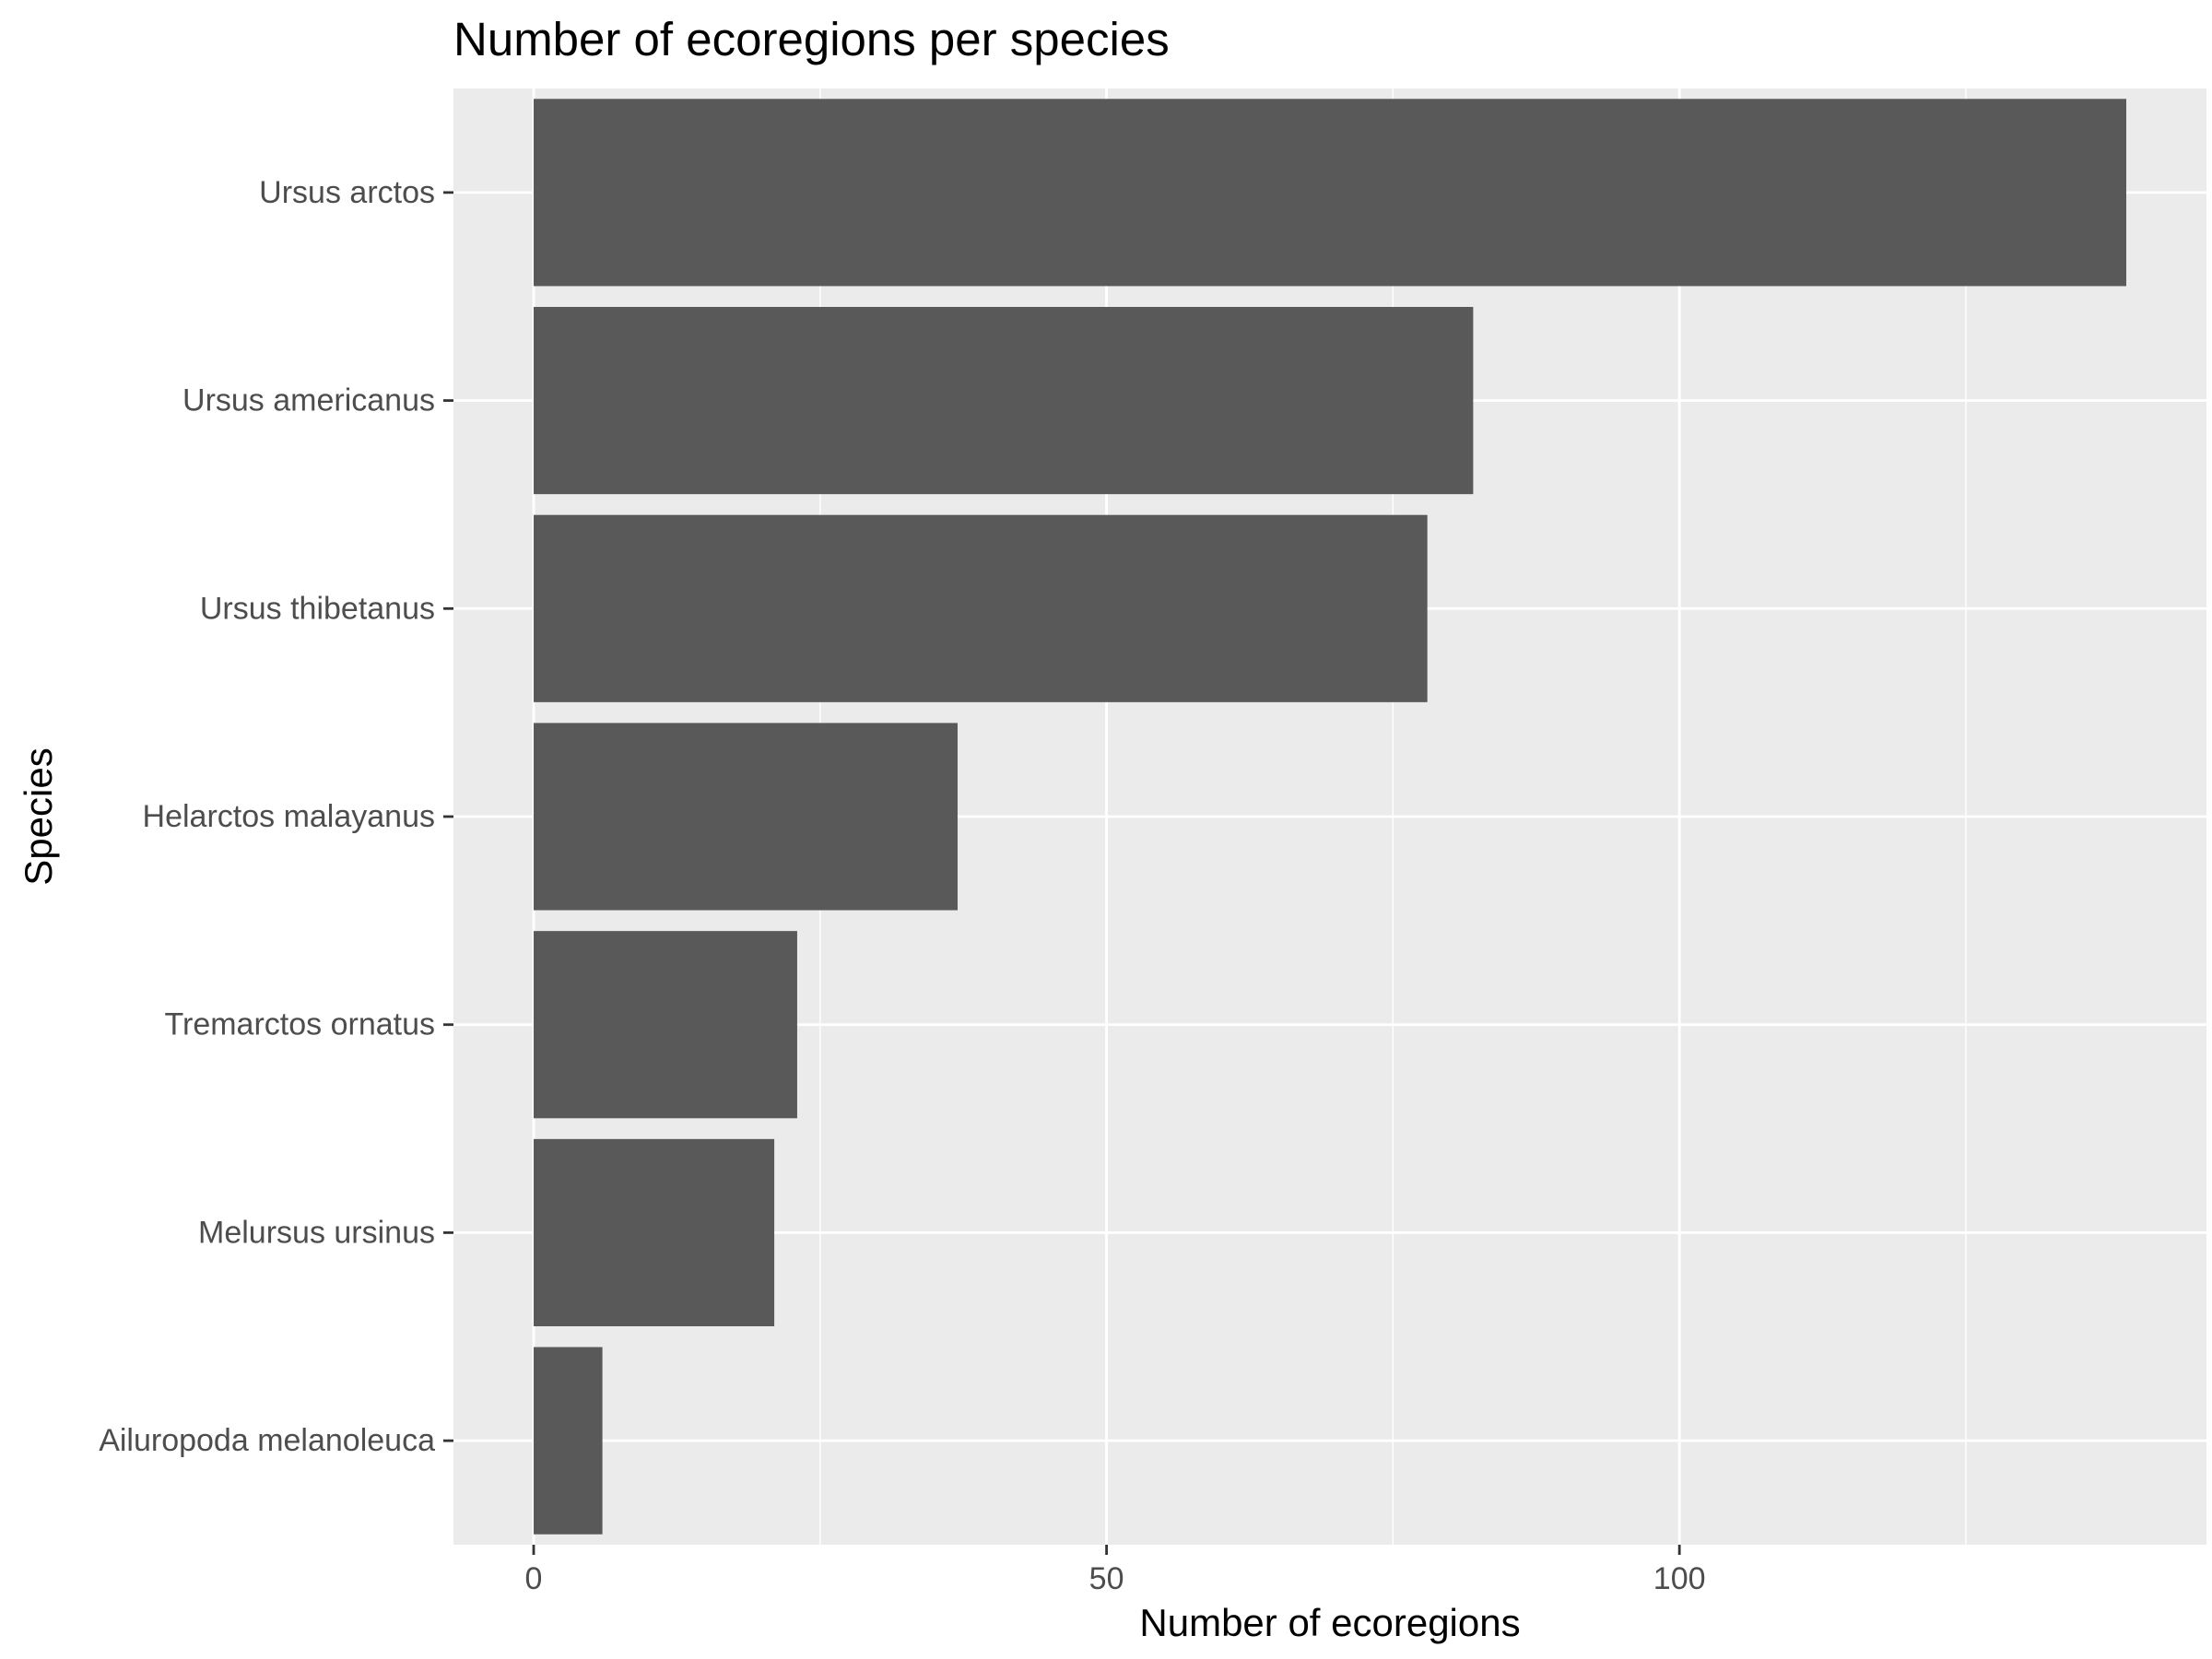 This screenshot has height=1659, width=2212. Describe the element at coordinates (1679, 1578) in the screenshot. I see `x-tick-label: 100` at that location.